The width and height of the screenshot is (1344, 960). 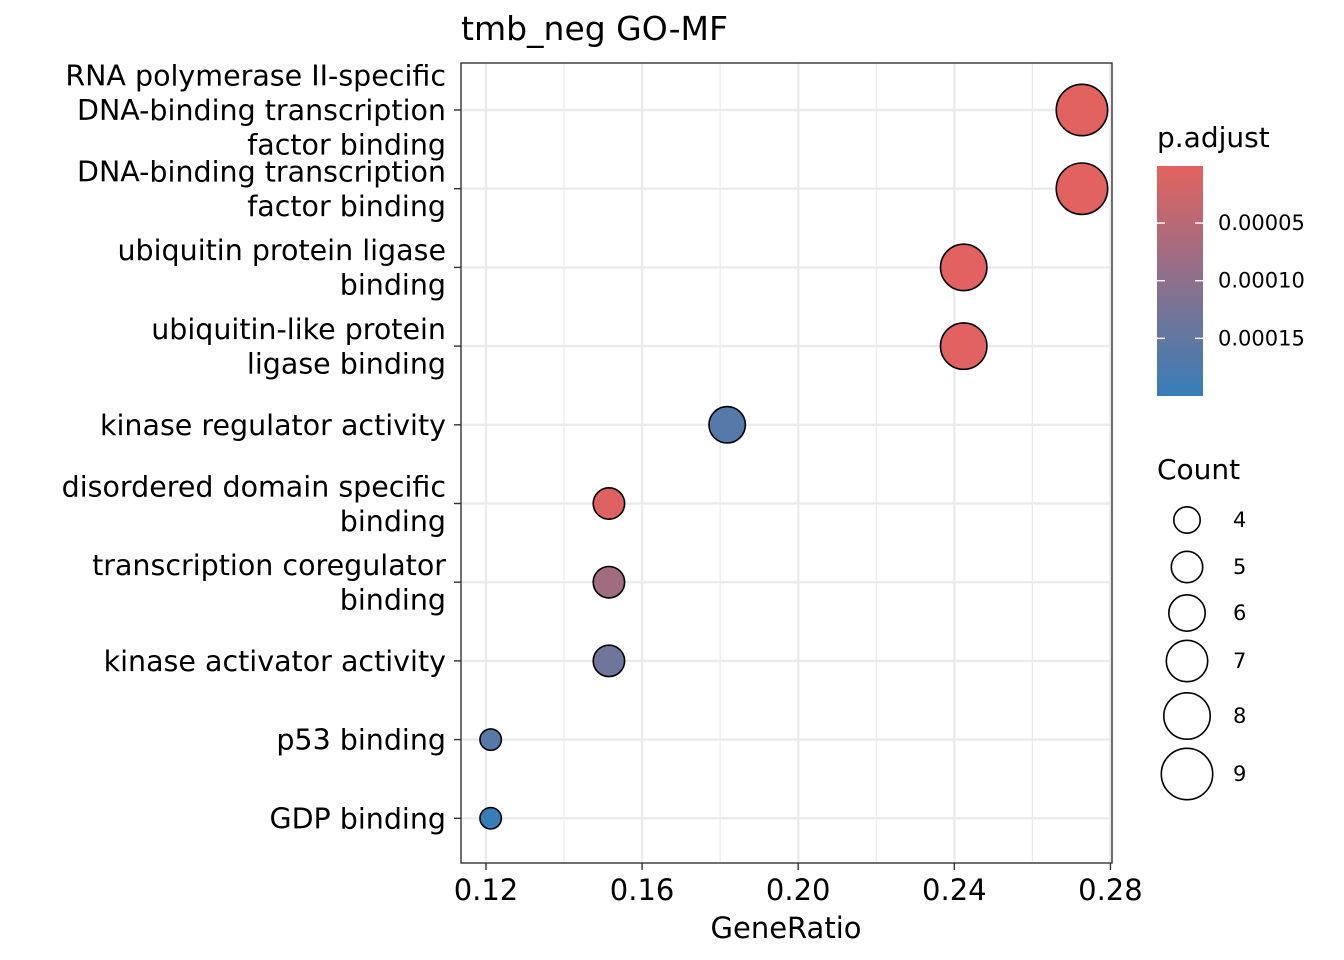 I want to click on y-tick-label: kinase activator activity, so click(x=275, y=661).